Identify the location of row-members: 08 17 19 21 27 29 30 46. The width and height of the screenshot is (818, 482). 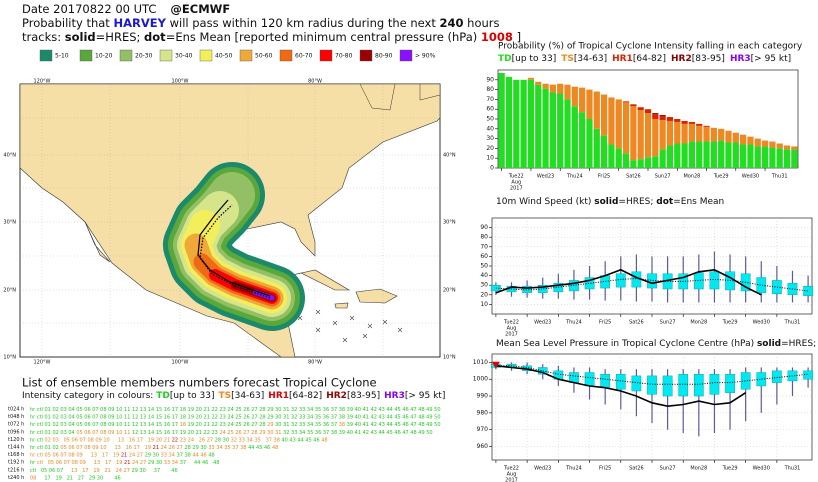
(75, 478).